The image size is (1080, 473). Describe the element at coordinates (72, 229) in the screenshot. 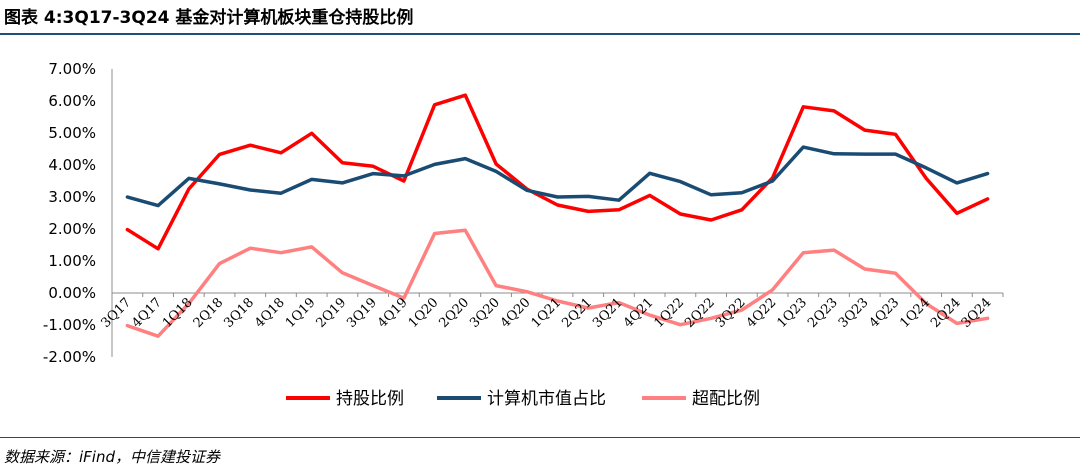

I see `y-tick-label: 2.00%` at that location.